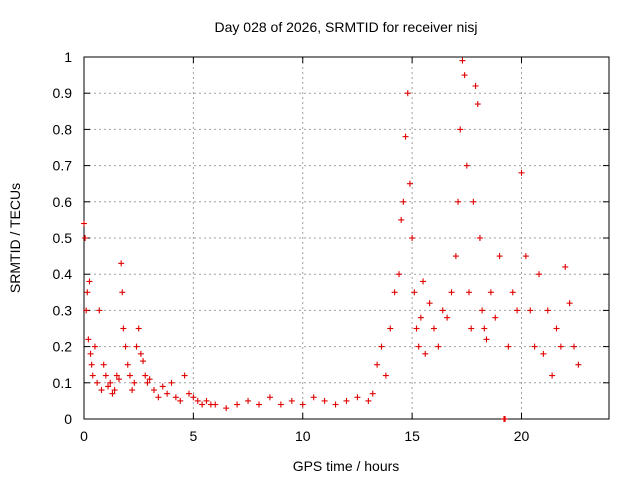 The width and height of the screenshot is (640, 480). What do you see at coordinates (63, 347) in the screenshot?
I see `y-tick-label: 0.2` at bounding box center [63, 347].